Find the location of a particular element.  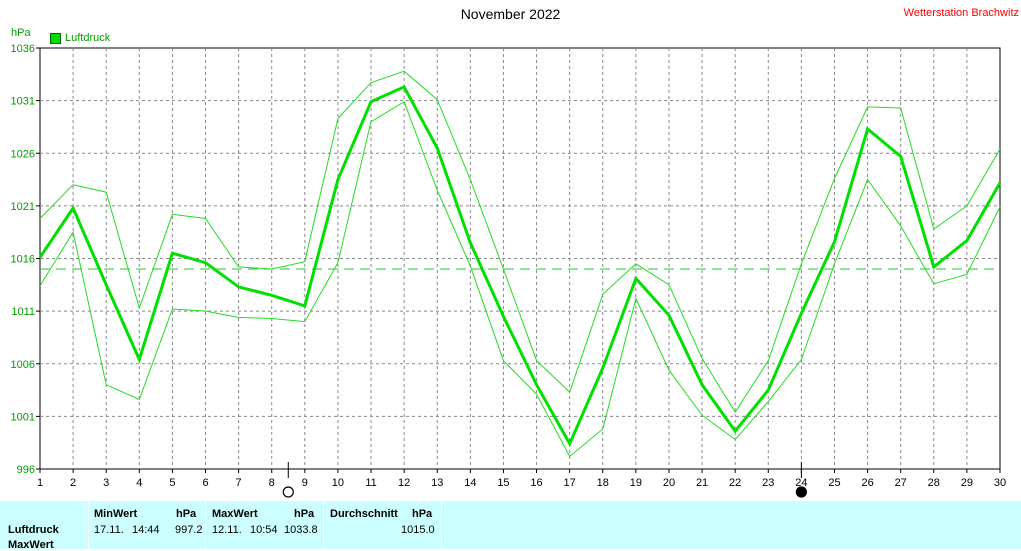

x-tick-label: 27 is located at coordinates (901, 483).